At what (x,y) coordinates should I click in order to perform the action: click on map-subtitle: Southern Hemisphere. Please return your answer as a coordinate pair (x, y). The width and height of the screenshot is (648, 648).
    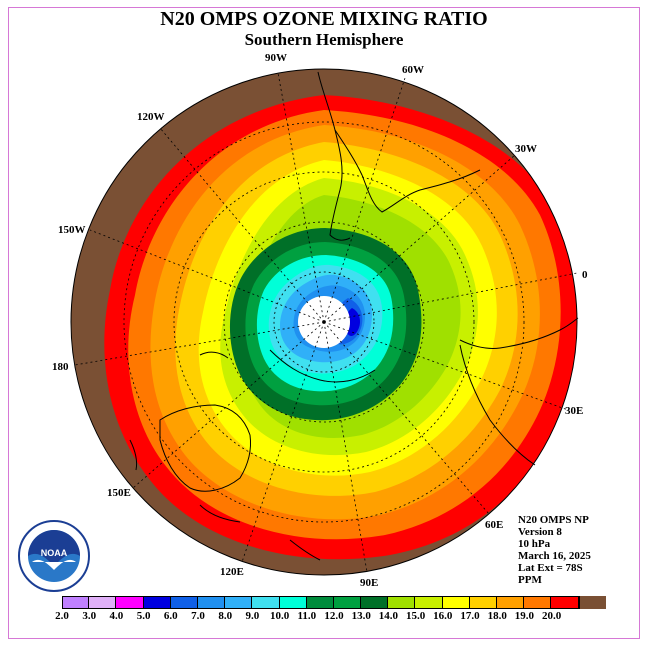
    Looking at the image, I should click on (324, 39).